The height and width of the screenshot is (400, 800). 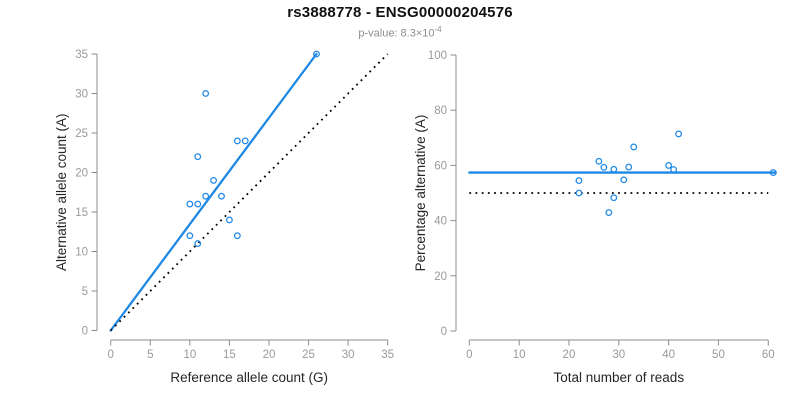 I want to click on y-tick-label: 15, so click(x=81, y=213).